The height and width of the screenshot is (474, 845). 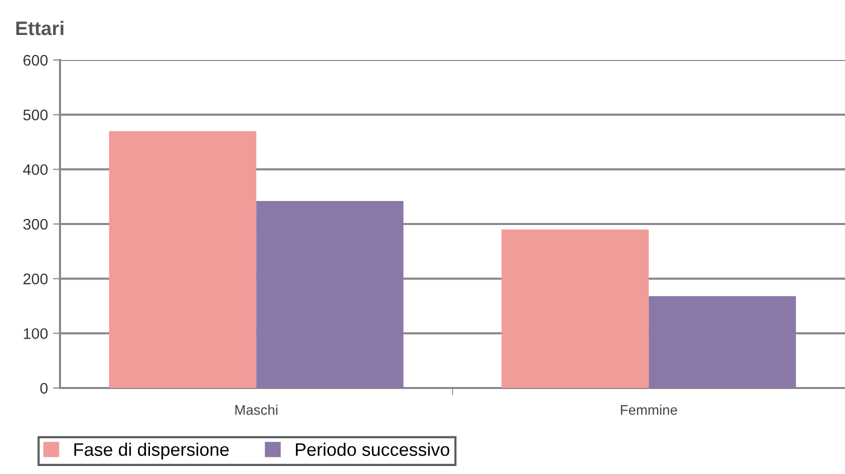 What do you see at coordinates (36, 334) in the screenshot?
I see `y-tick-label: 100` at bounding box center [36, 334].